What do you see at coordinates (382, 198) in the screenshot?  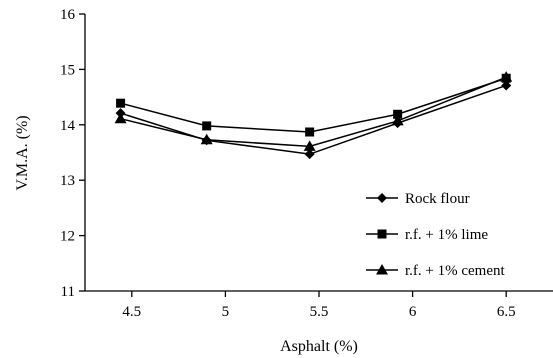 I see `legend-marker-diamond` at bounding box center [382, 198].